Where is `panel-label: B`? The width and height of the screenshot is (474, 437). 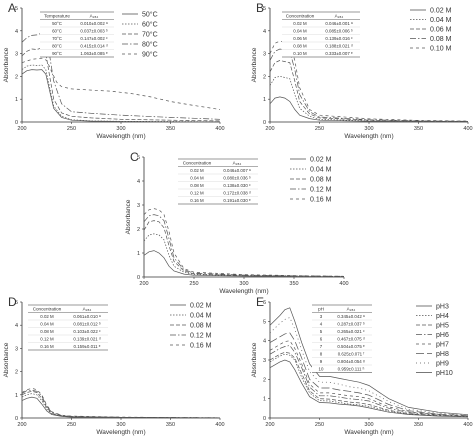 panel-label: B is located at coordinates (260, 8).